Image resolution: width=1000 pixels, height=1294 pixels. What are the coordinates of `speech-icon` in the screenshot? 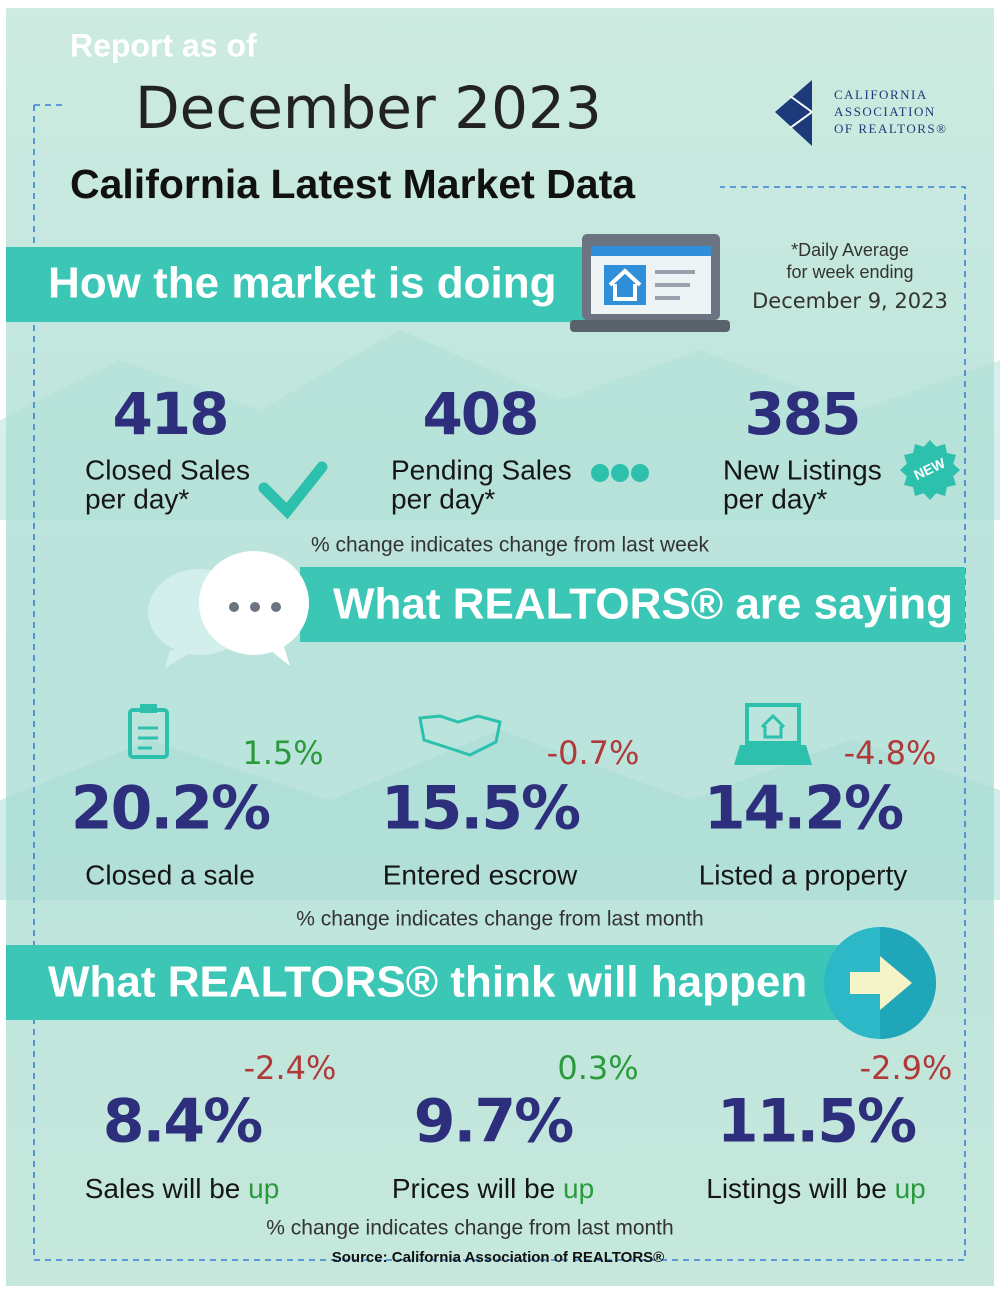 It's located at (228, 609).